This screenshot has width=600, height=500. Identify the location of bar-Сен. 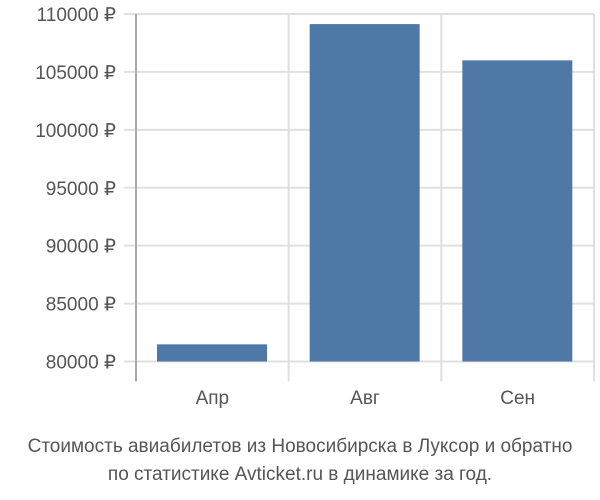
(517, 211).